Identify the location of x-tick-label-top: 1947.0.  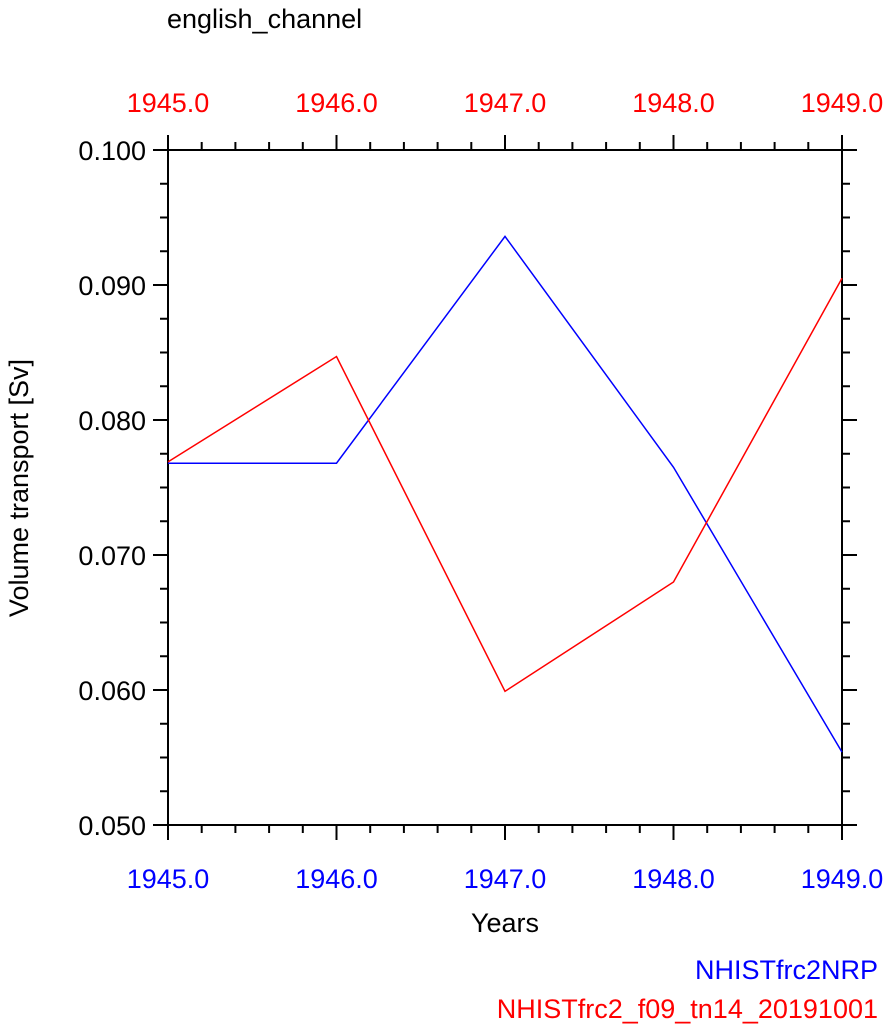
(505, 103).